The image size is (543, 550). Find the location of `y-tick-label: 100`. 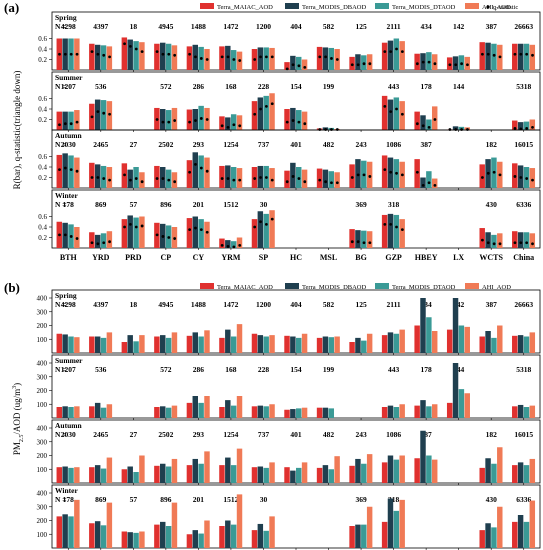

y-tick-label: 100 is located at coordinates (42, 470).